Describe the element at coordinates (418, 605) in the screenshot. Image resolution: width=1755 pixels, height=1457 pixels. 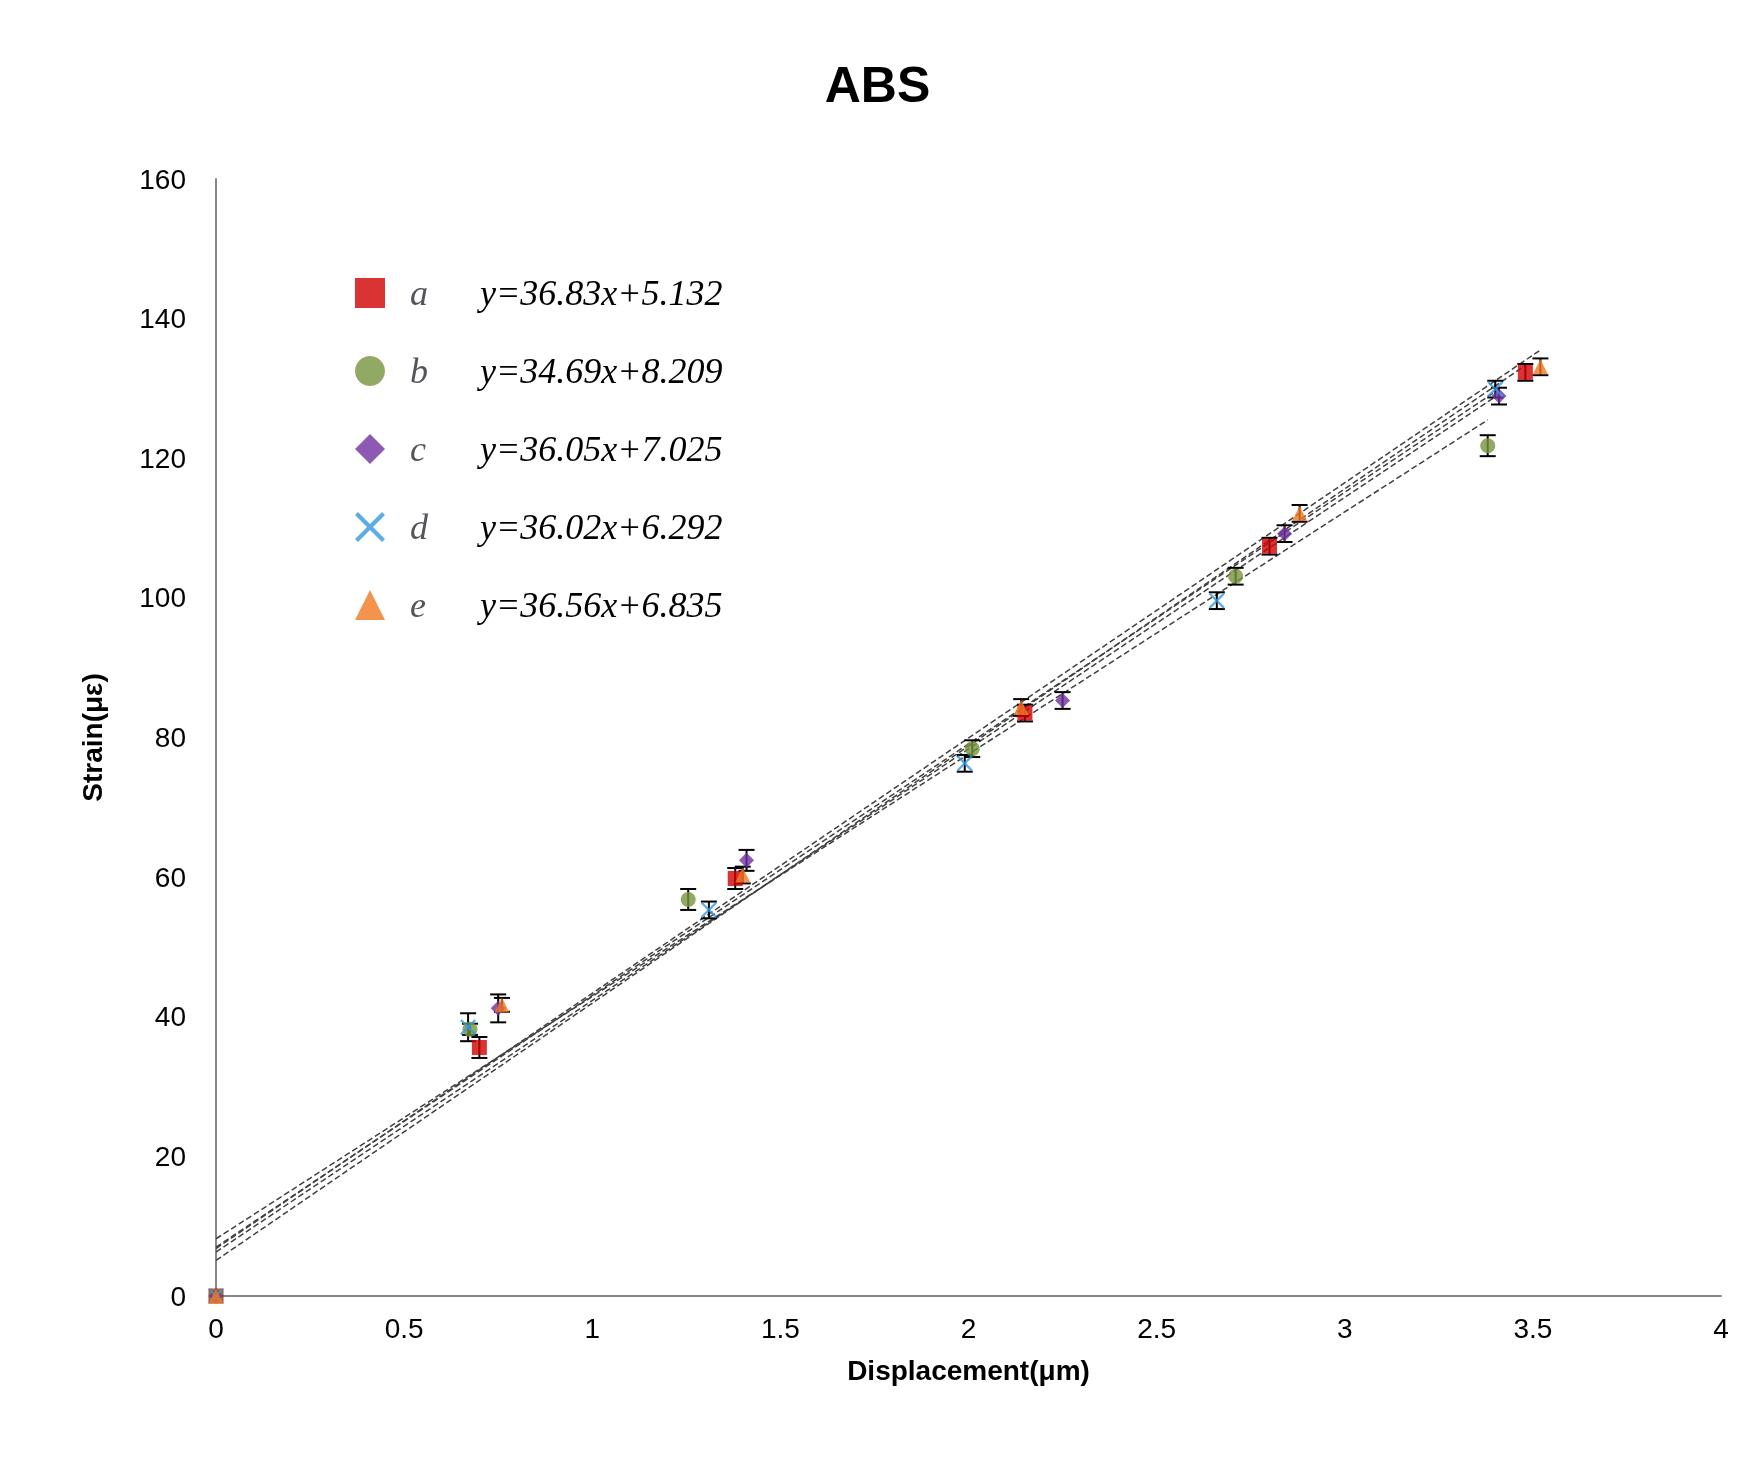
I see `legend-label: e` at that location.